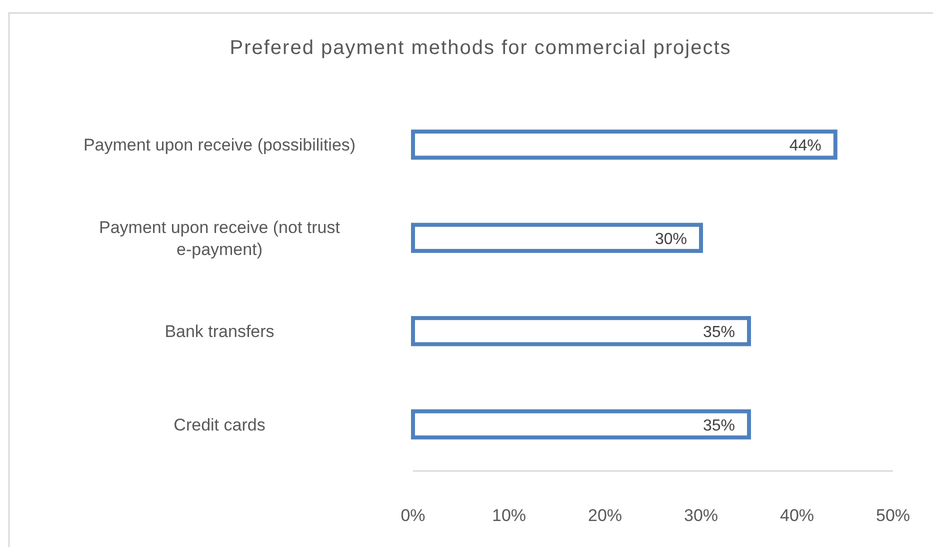  Describe the element at coordinates (481, 48) in the screenshot. I see `chart-title: Prefered payment methods for commercial projects` at that location.